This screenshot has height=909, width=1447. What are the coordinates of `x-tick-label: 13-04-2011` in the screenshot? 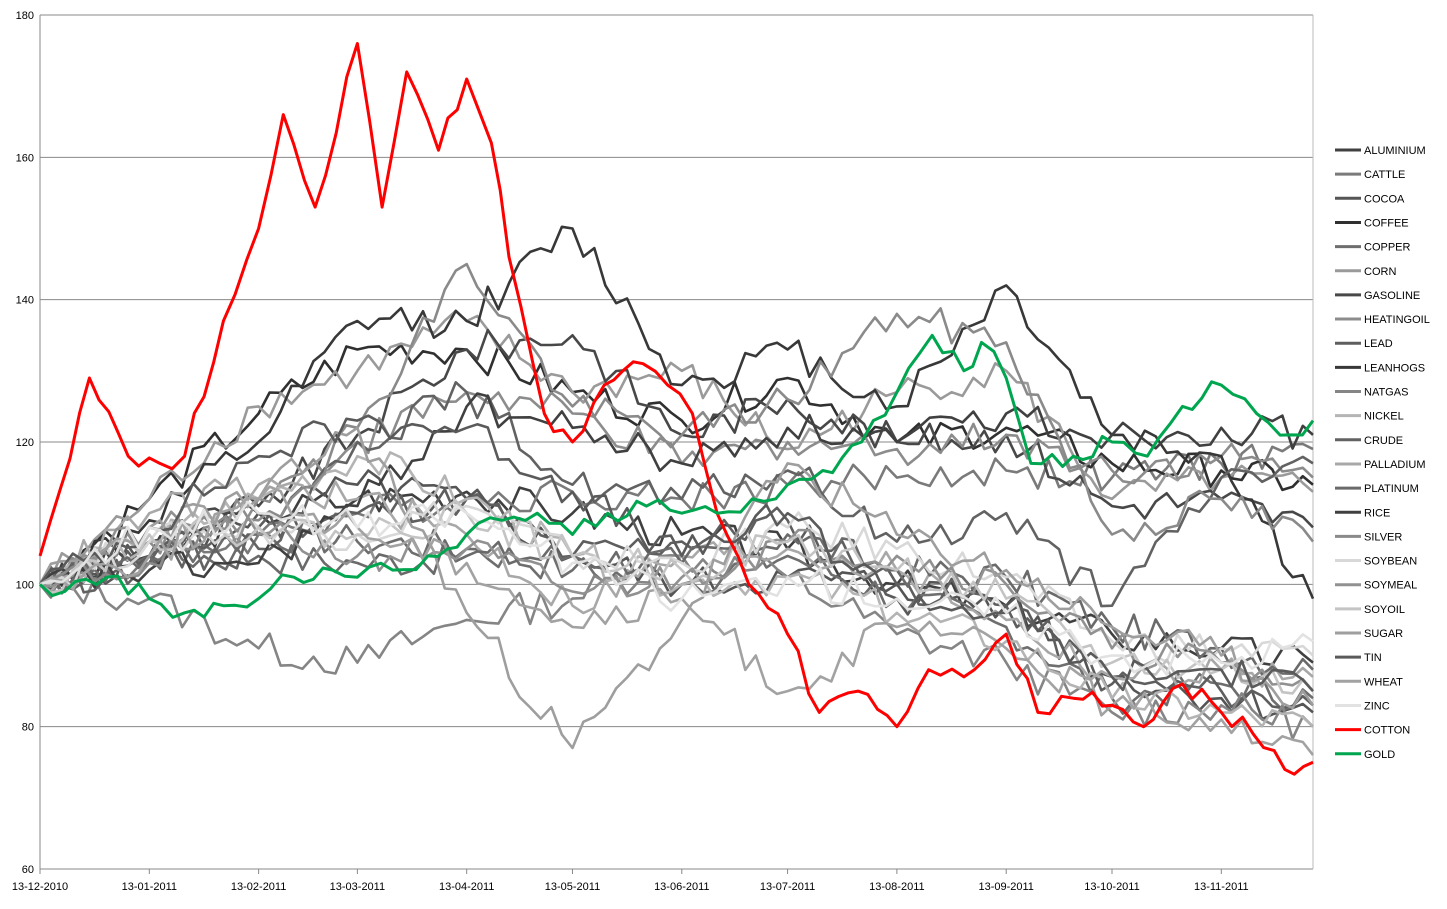 It's located at (466, 887).